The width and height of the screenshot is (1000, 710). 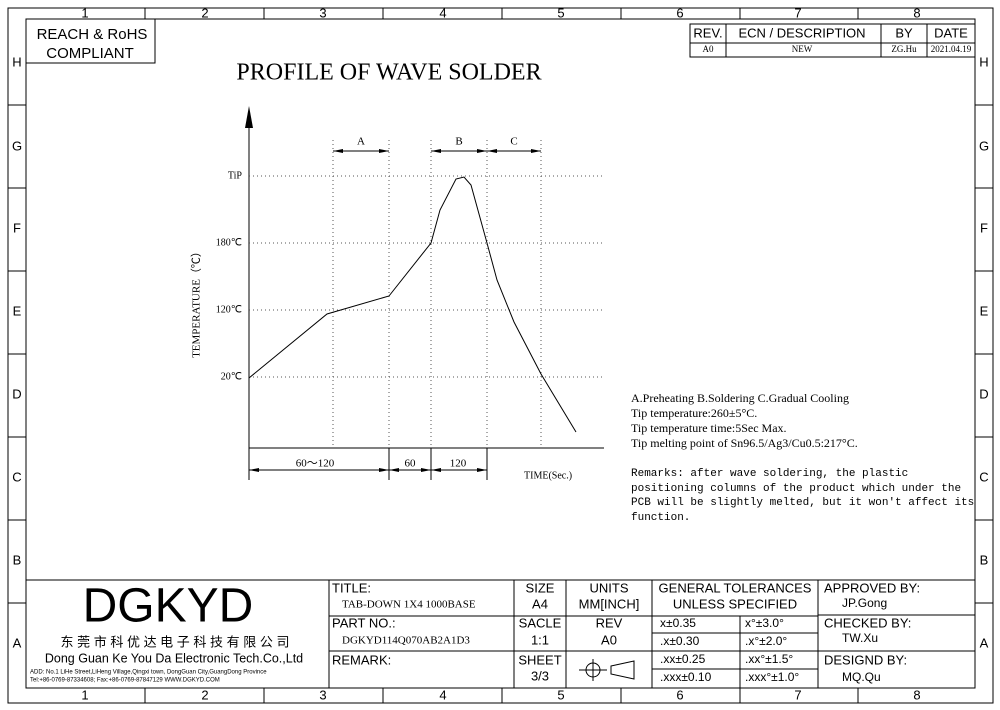 What do you see at coordinates (951, 32) in the screenshot?
I see `rev-header: DATE` at bounding box center [951, 32].